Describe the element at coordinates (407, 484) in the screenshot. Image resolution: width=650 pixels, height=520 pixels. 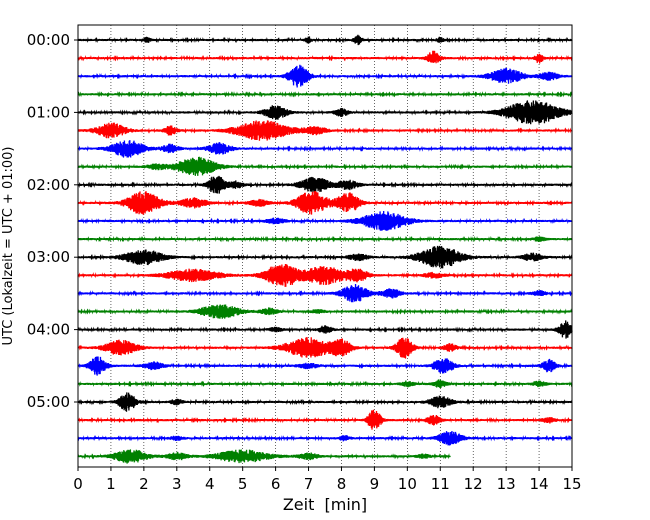
I see `x-tick-label: 10` at that location.